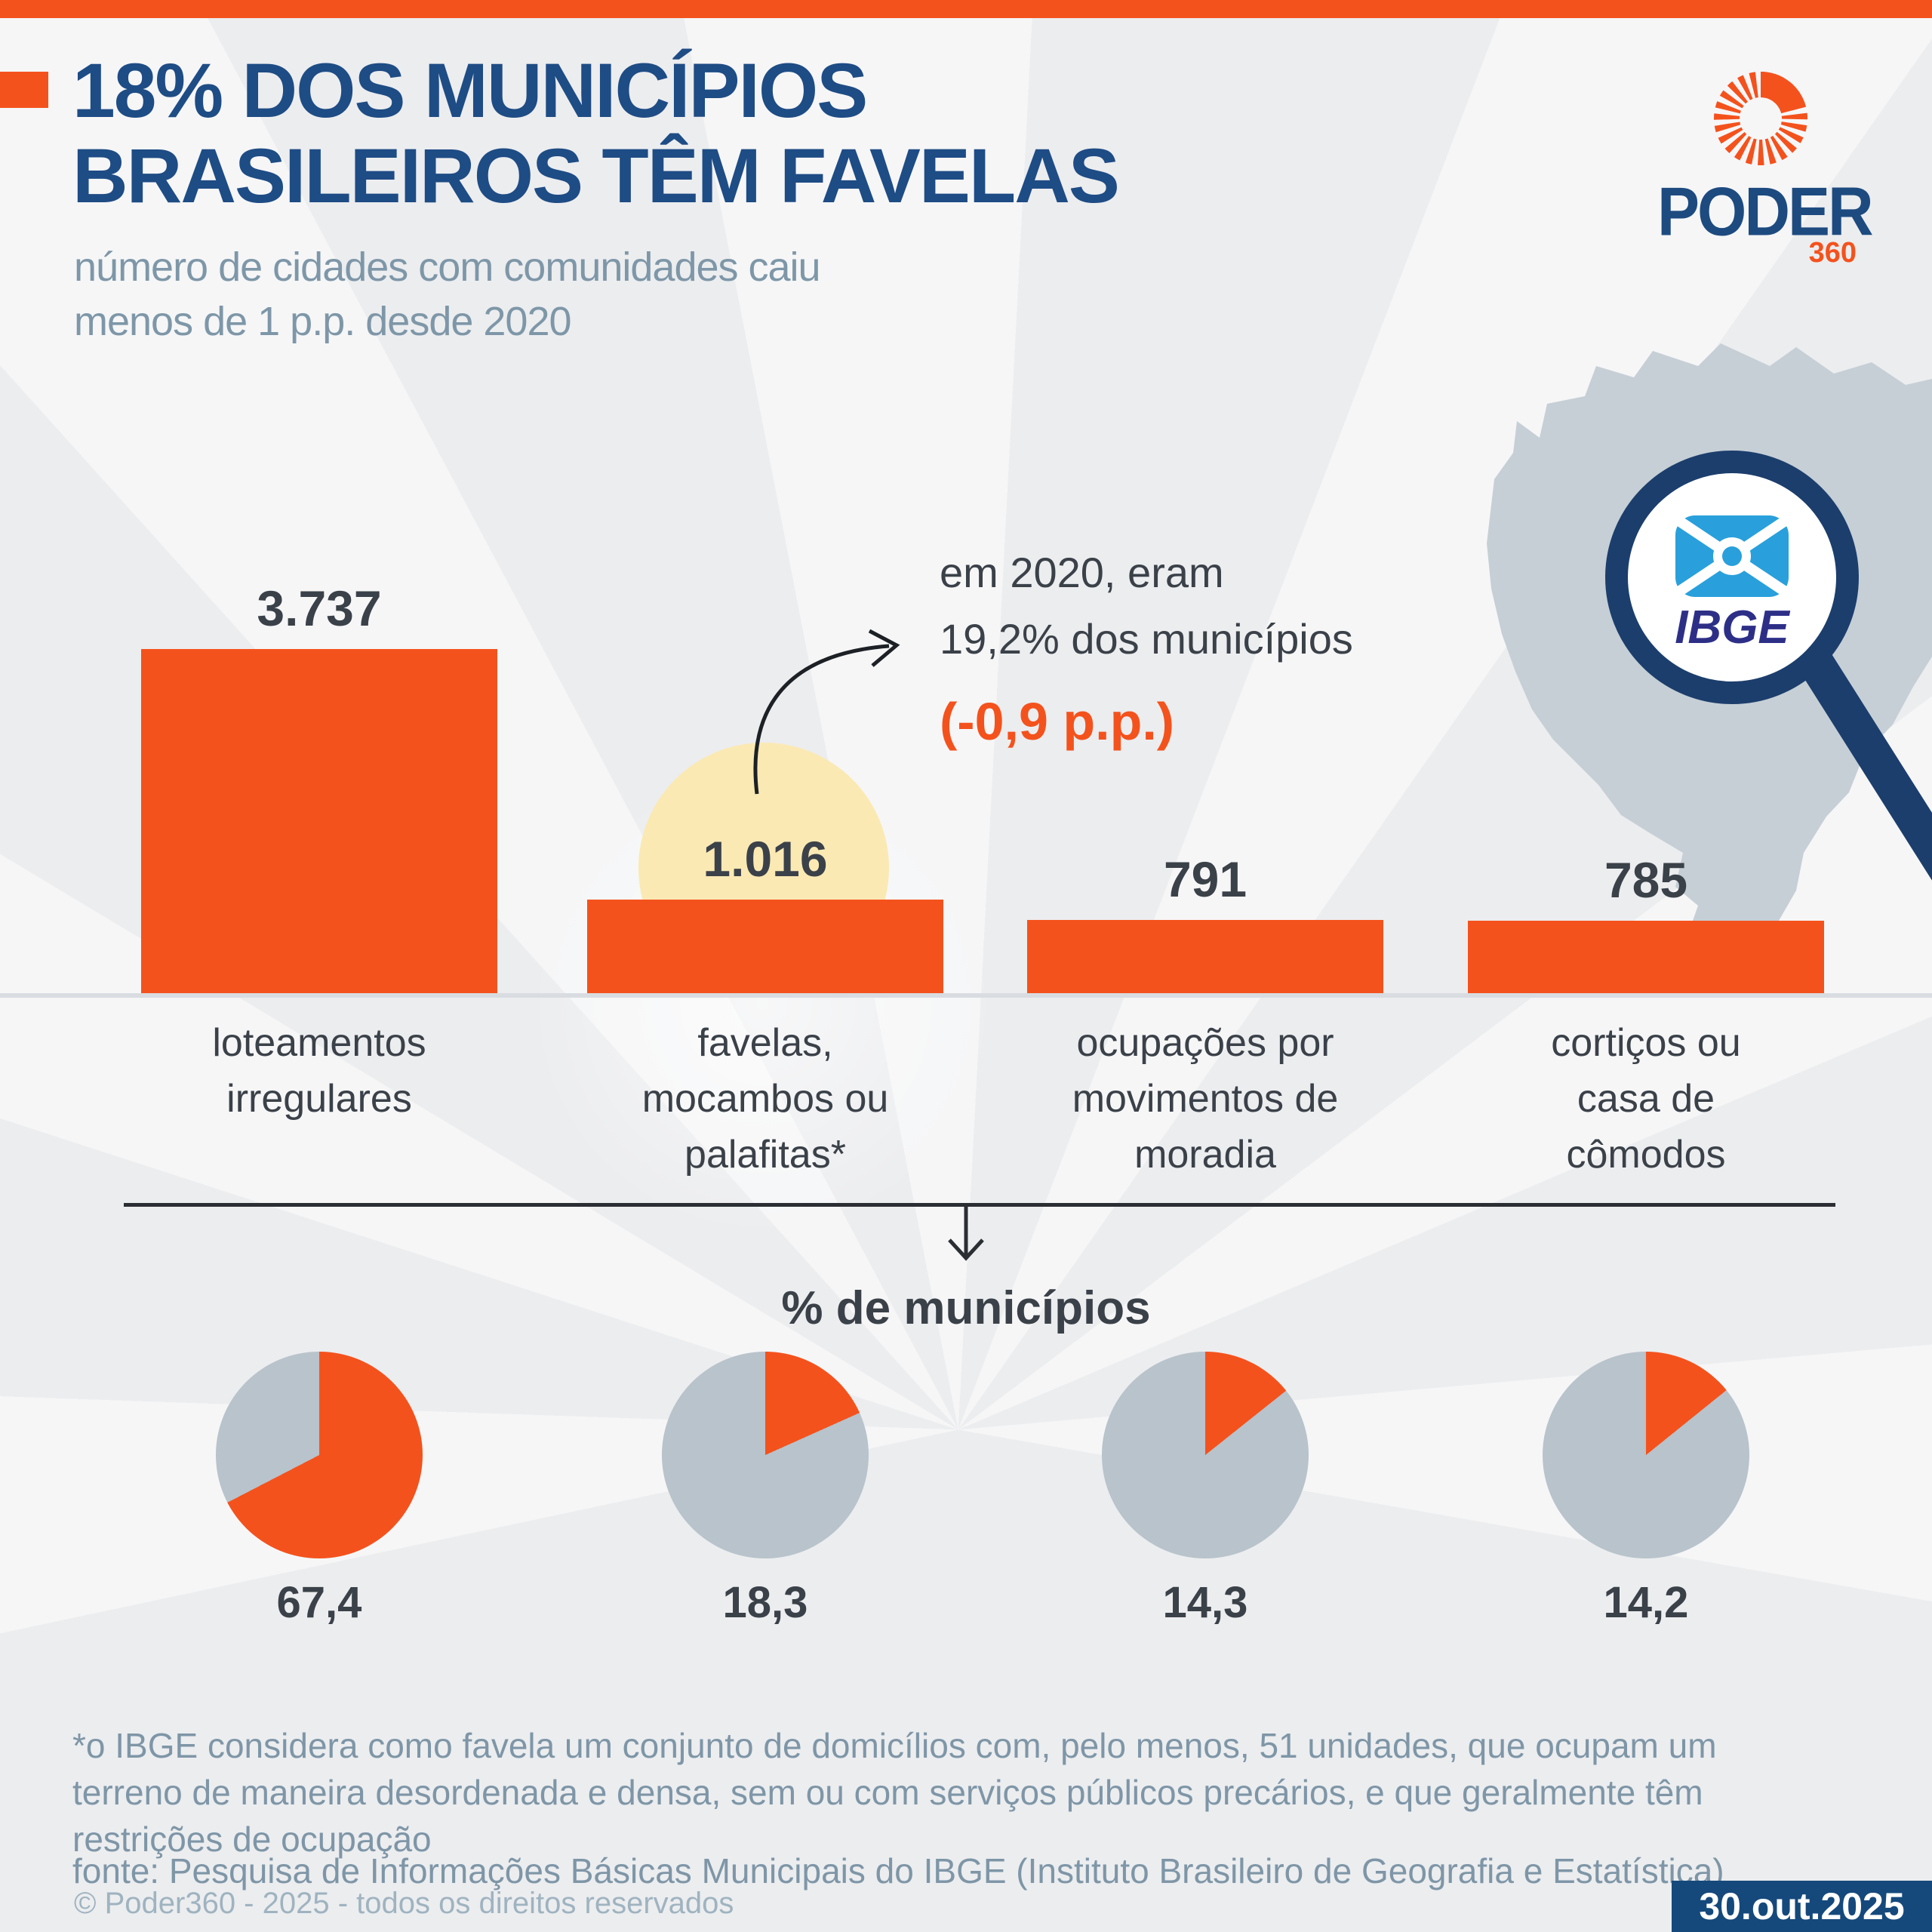  Describe the element at coordinates (24, 90) in the screenshot. I see `title-accent-square` at that location.